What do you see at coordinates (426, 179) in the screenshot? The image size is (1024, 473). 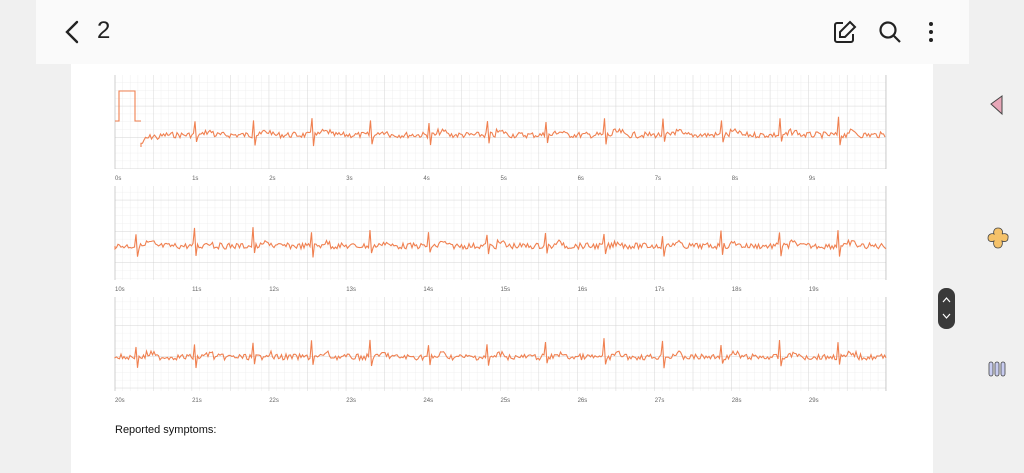 I see `time-label: 4s` at bounding box center [426, 179].